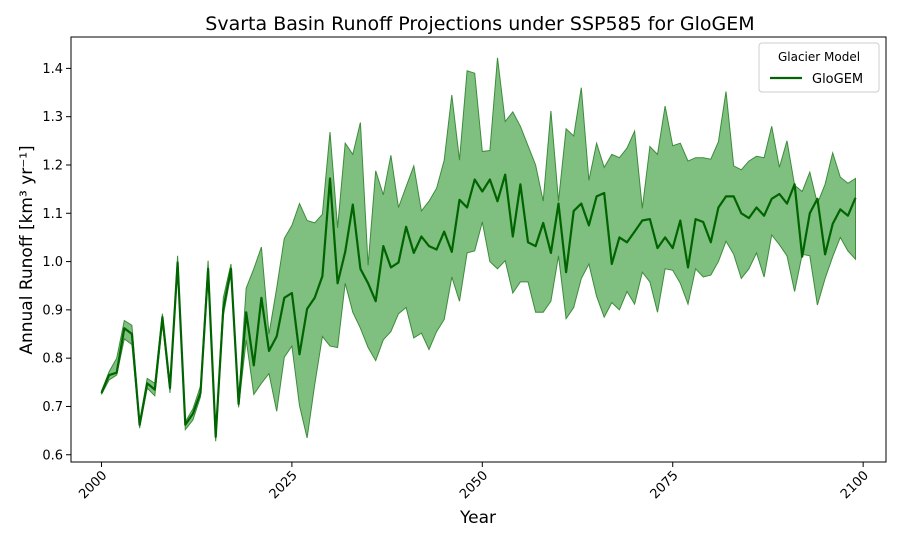 Image resolution: width=900 pixels, height=540 pixels. I want to click on y-tick-label: 0.9, so click(52, 310).